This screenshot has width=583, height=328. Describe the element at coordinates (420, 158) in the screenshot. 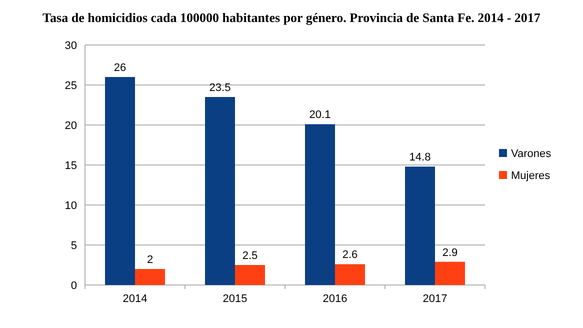

I see `data-label: 14.8` at that location.